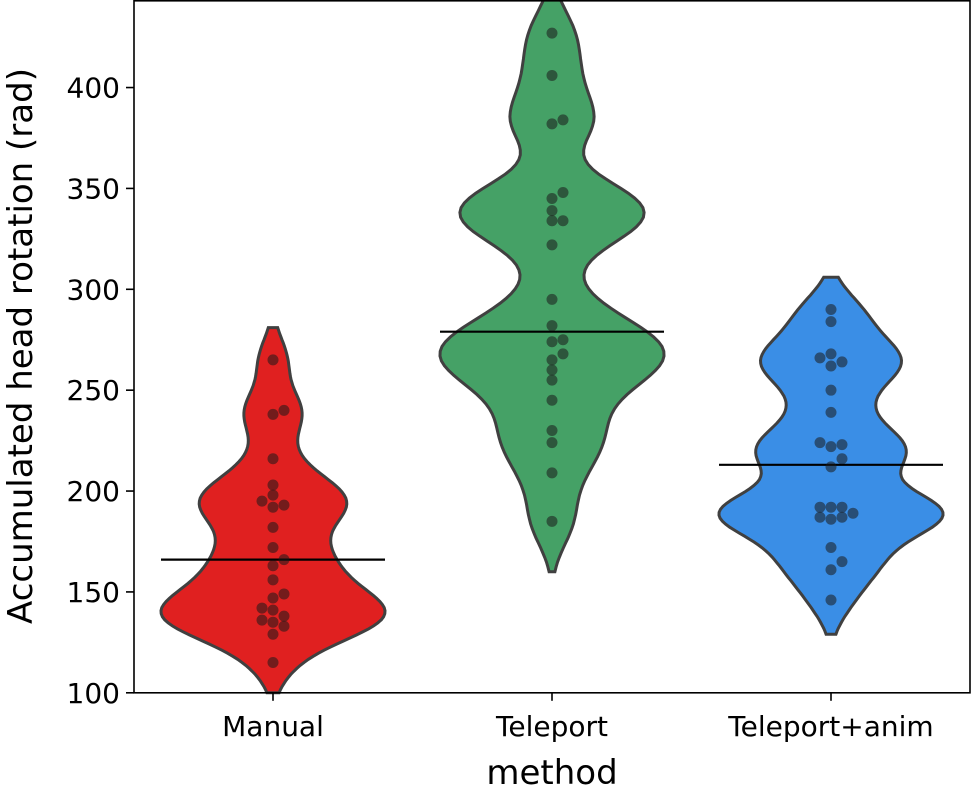 The image size is (972, 787). What do you see at coordinates (273, 726) in the screenshot?
I see `x-tick-label: Manual` at bounding box center [273, 726].